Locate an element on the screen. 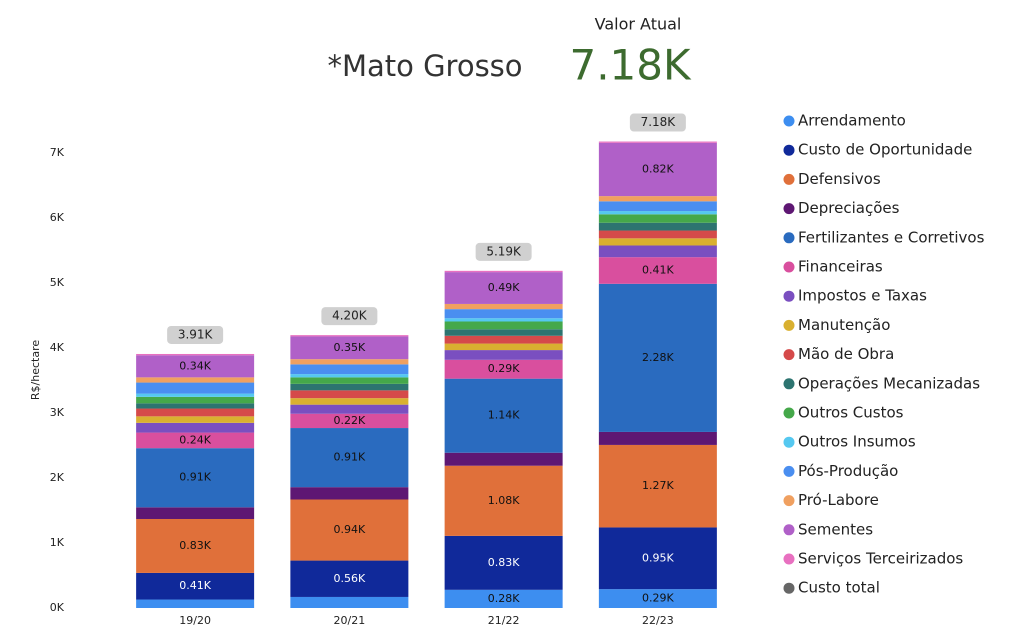  legend-label: Mão de Obra is located at coordinates (846, 354).